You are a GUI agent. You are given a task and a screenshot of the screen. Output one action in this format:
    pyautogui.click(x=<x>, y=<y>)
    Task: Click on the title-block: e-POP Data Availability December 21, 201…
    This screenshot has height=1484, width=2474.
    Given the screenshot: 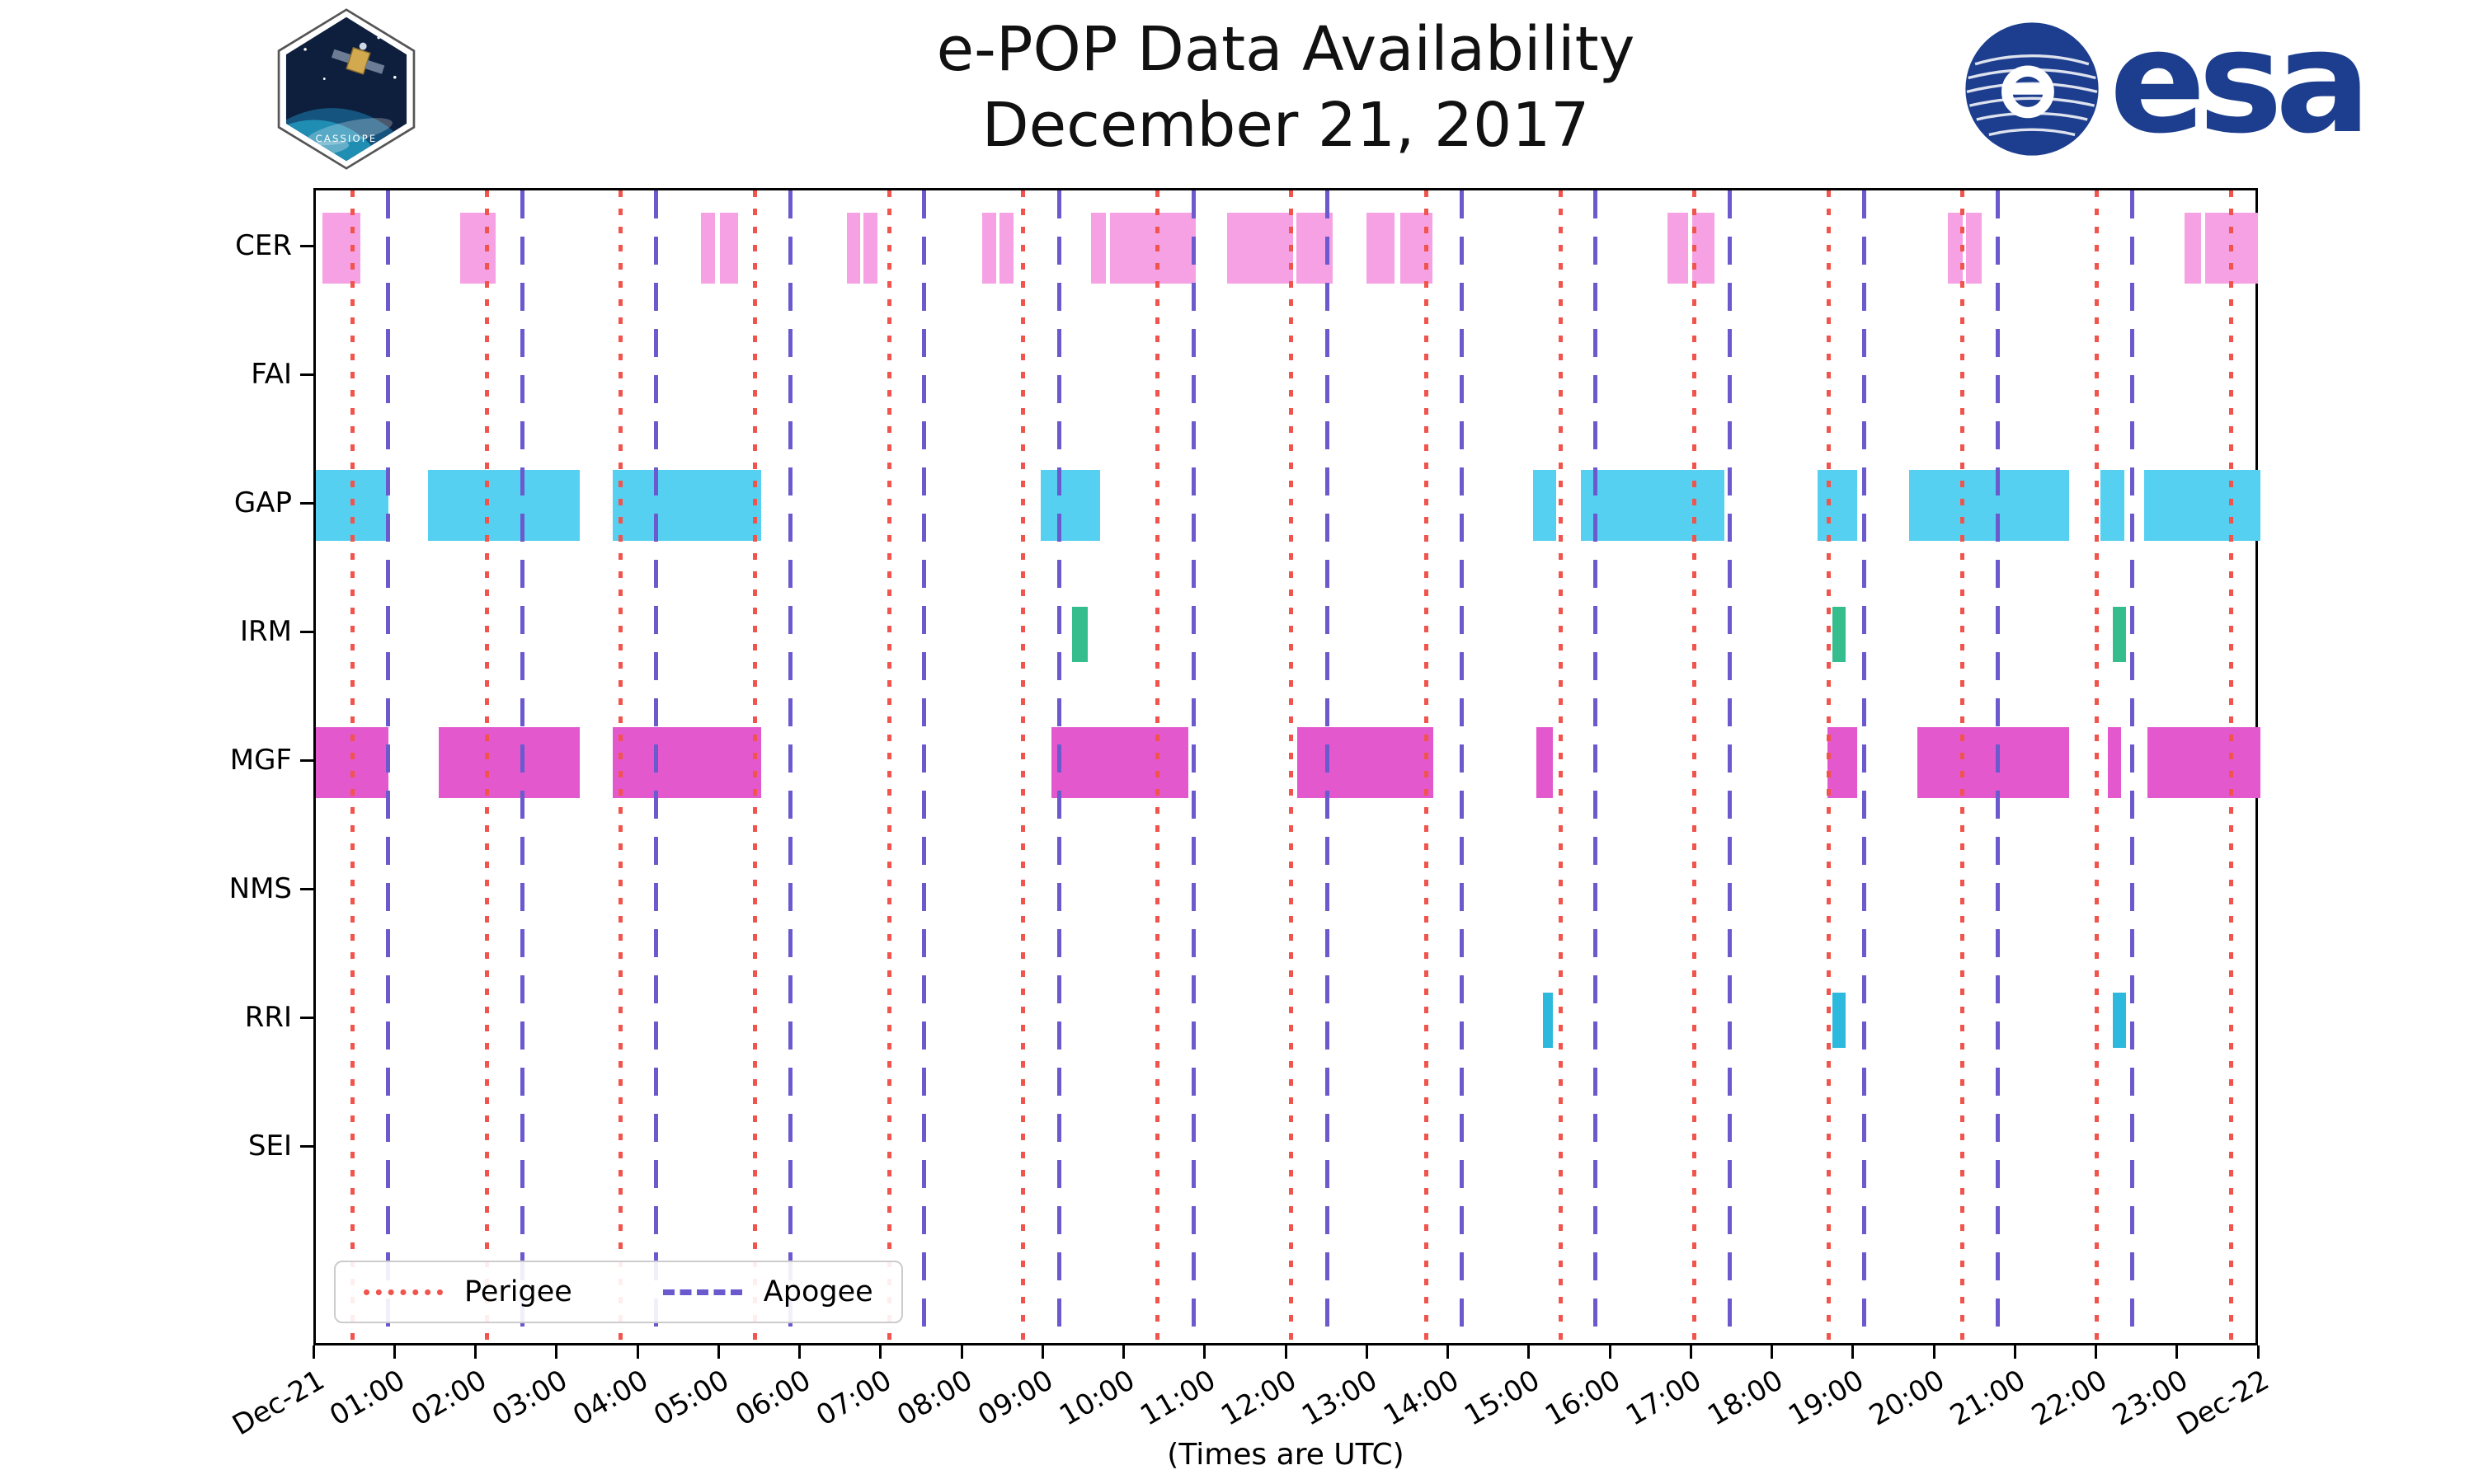 What is the action you would take?
    pyautogui.click(x=1285, y=87)
    